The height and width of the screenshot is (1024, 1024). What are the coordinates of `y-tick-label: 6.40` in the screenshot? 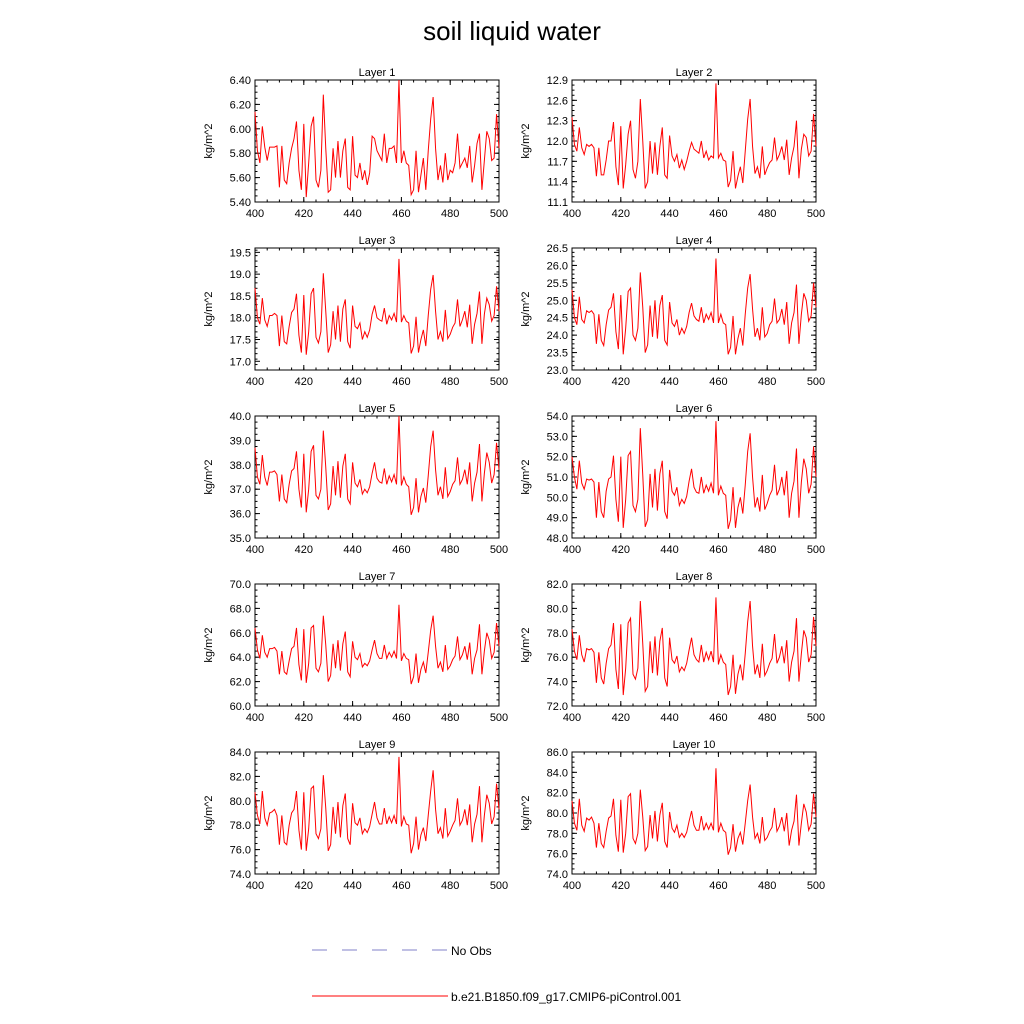 It's located at (240, 81).